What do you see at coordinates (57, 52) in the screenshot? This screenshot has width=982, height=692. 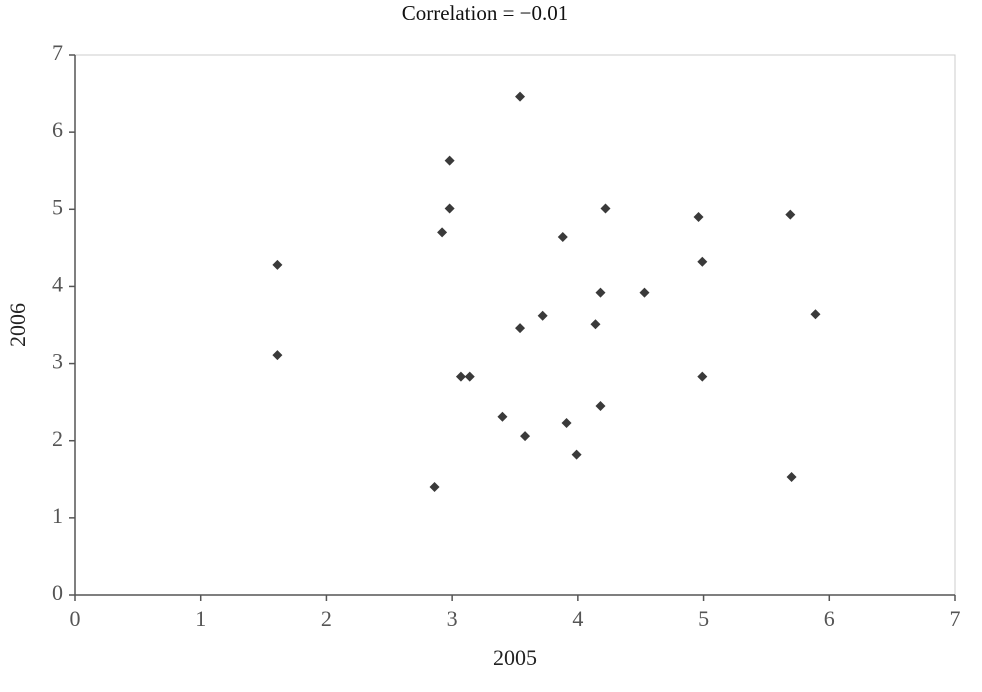 I see `y-tick-label: 7` at bounding box center [57, 52].